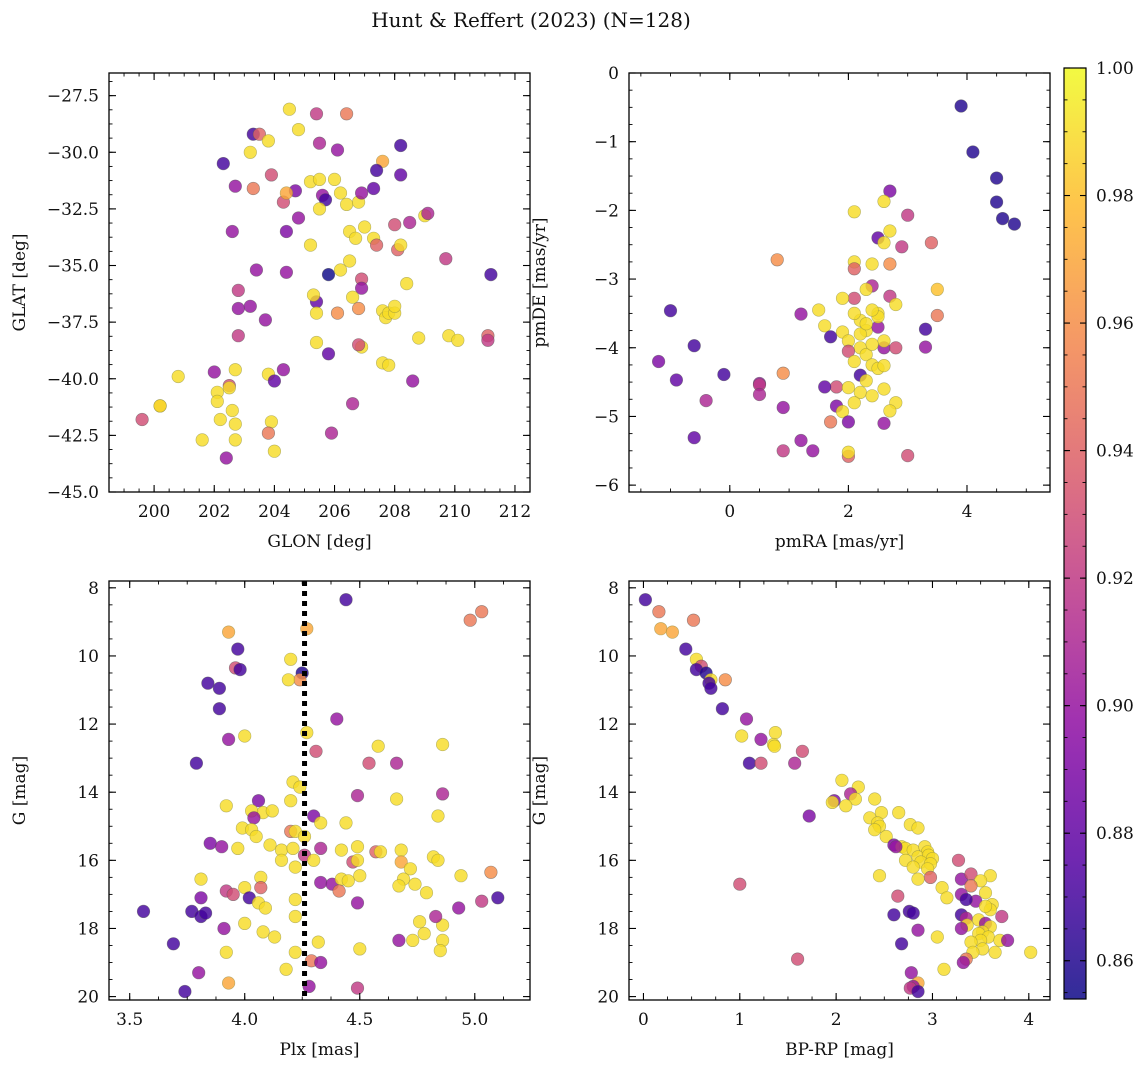  I want to click on colorbar: 0.86 0.88 0.90 0.92 0.94 0.96 0.98 1.00, so click(1098, 529).